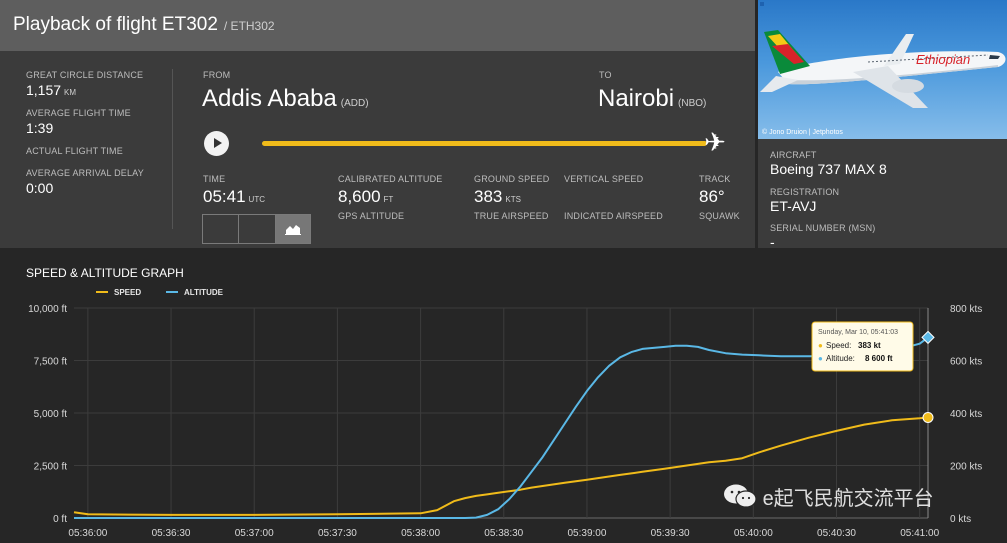  Describe the element at coordinates (172, 149) in the screenshot. I see `column-divider` at that location.